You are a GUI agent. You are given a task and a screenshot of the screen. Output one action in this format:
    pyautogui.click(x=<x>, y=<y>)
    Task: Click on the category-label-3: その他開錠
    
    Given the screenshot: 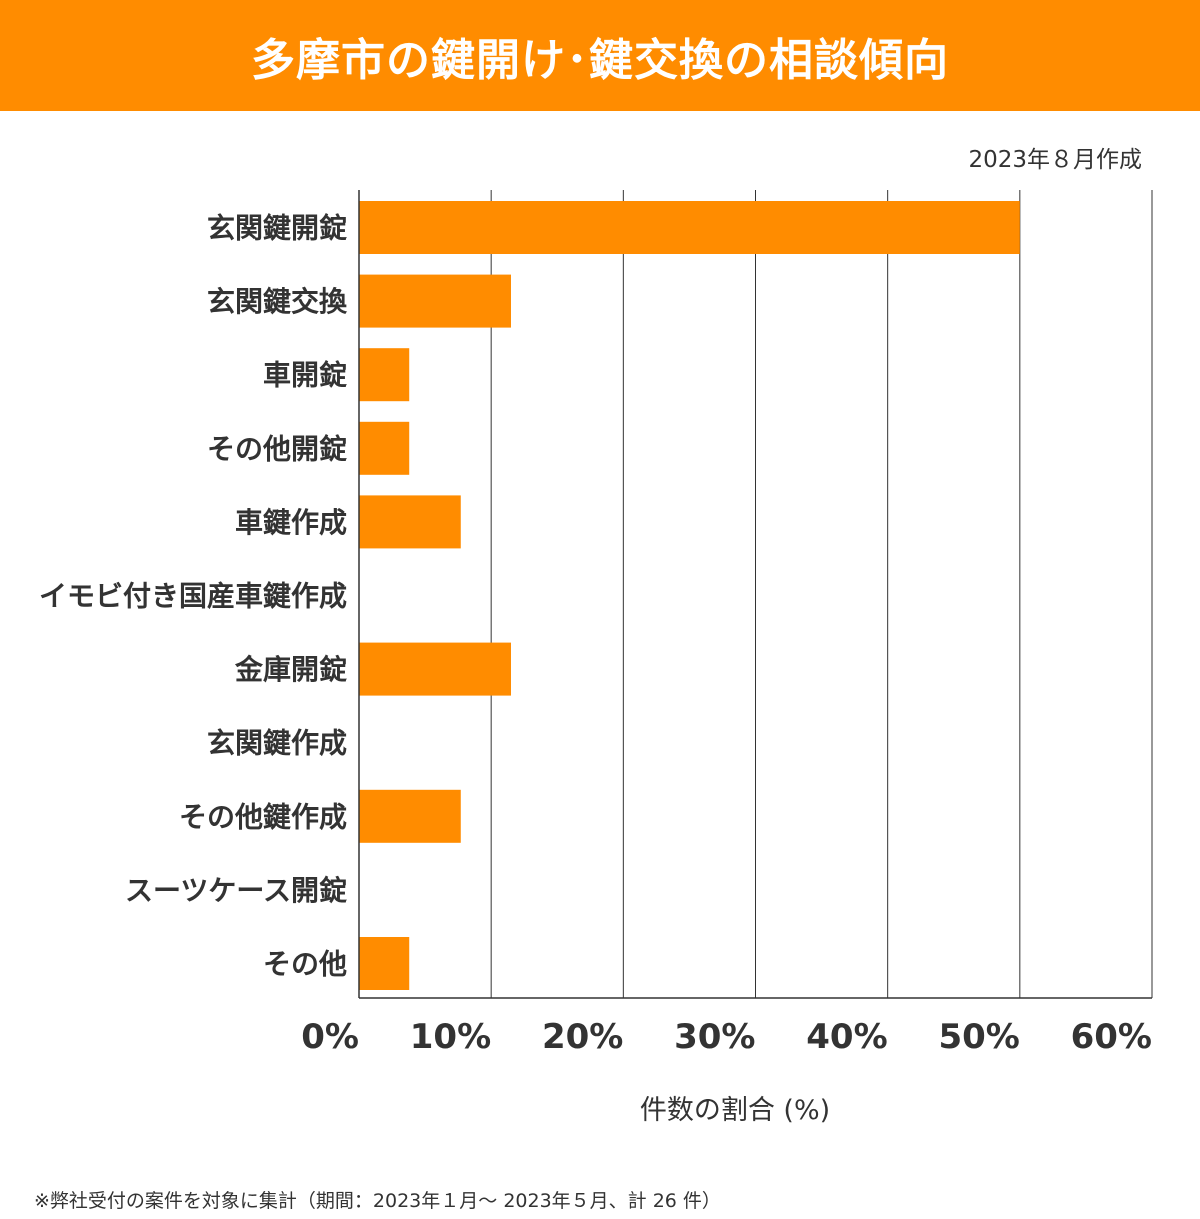 What is the action you would take?
    pyautogui.click(x=277, y=448)
    